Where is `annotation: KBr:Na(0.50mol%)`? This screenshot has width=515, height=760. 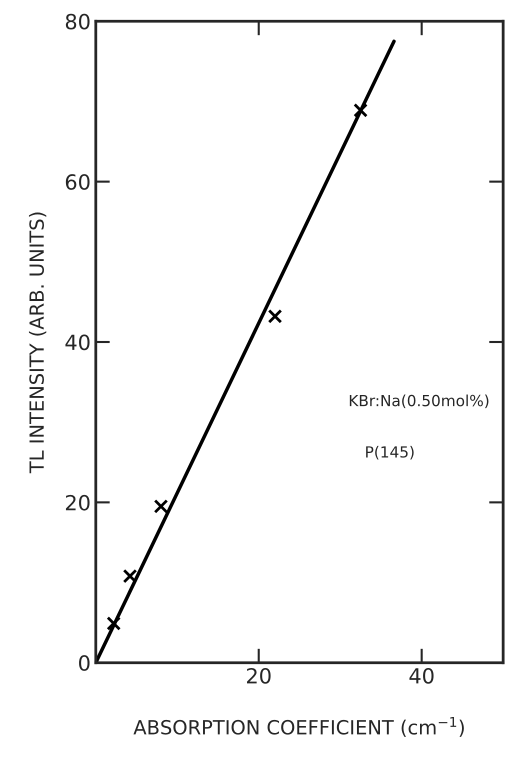
annotation: KBr:Na(0.50mol%) is located at coordinates (419, 401).